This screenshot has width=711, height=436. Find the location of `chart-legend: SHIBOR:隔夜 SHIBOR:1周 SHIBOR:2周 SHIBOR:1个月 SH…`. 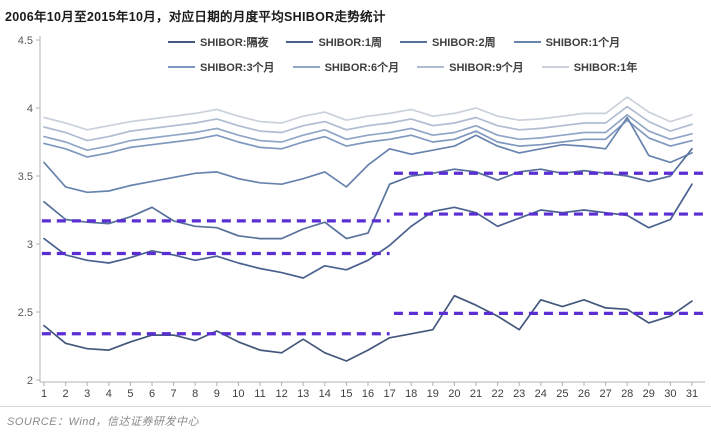

chart-legend: SHIBOR:隔夜 SHIBOR:1周 SHIBOR:2周 SHIBOR:1个月 SH… is located at coordinates (402, 59).